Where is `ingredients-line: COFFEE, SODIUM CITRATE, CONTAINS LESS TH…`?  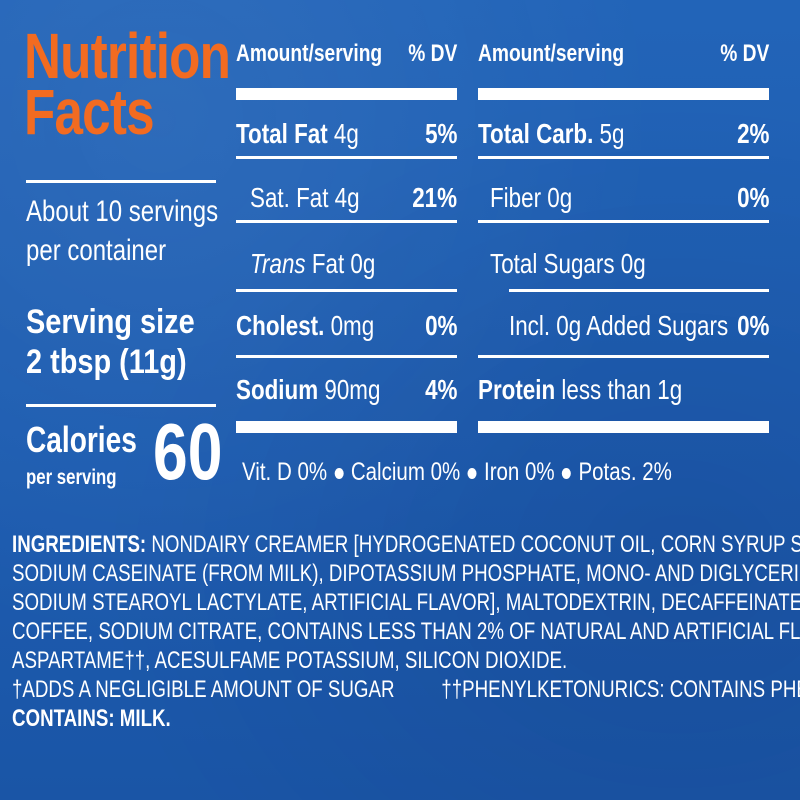
ingredients-line: COFFEE, SODIUM CITRATE, CONTAINS LESS TH… is located at coordinates (406, 631).